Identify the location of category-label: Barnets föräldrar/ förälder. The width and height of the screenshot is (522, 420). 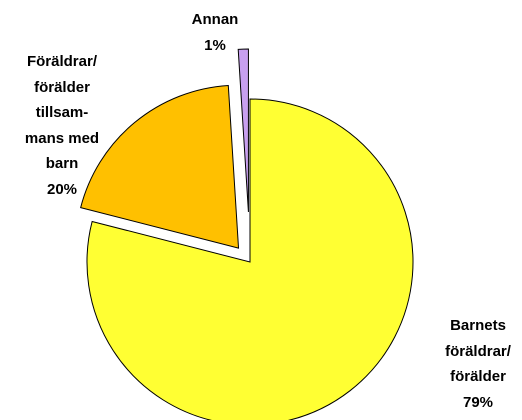
(478, 351).